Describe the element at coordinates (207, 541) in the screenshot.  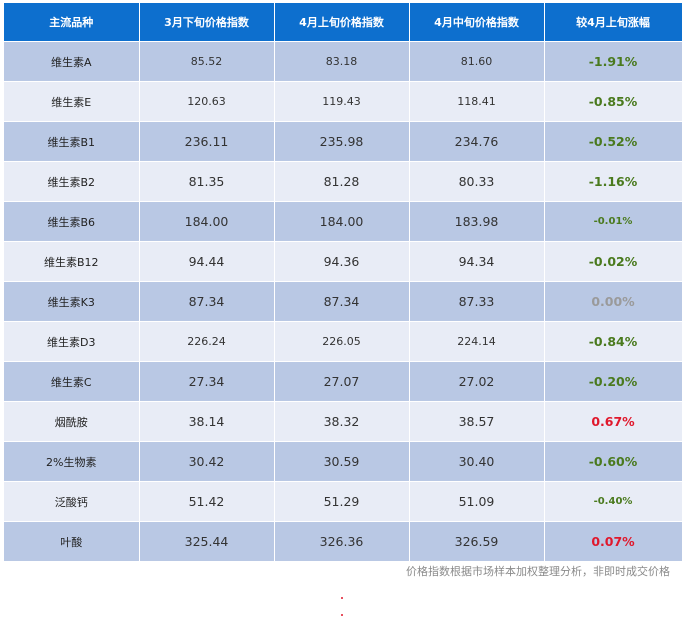
I see `march-late-cell: 325.44` at that location.